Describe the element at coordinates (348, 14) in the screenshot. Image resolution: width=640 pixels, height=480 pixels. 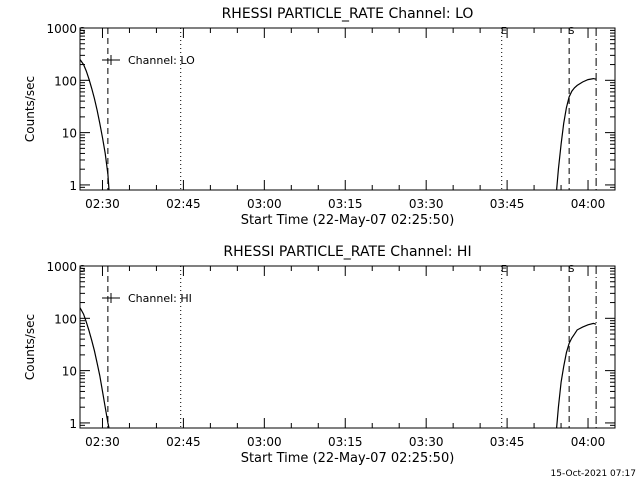
I see `chart-title: RHESSI PARTICLE_RATE Channel: LO` at that location.